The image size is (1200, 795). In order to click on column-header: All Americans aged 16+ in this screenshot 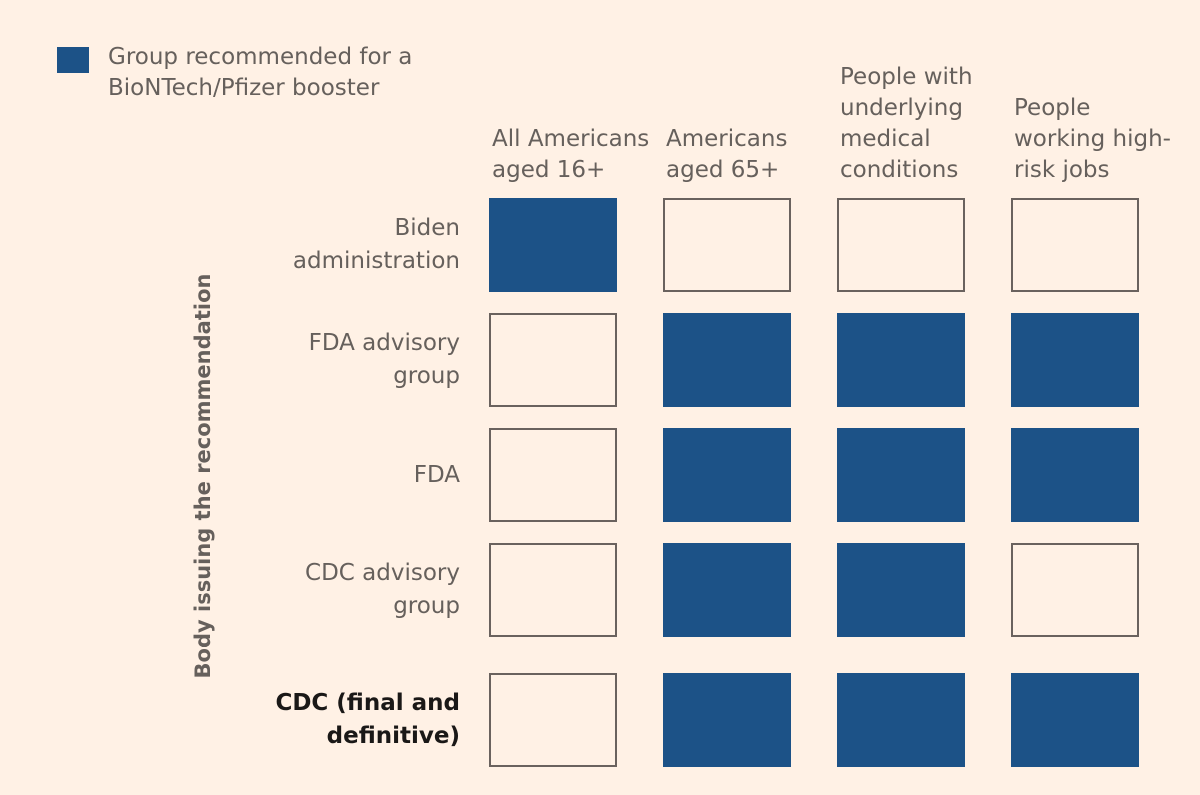, I will do `click(571, 154)`.